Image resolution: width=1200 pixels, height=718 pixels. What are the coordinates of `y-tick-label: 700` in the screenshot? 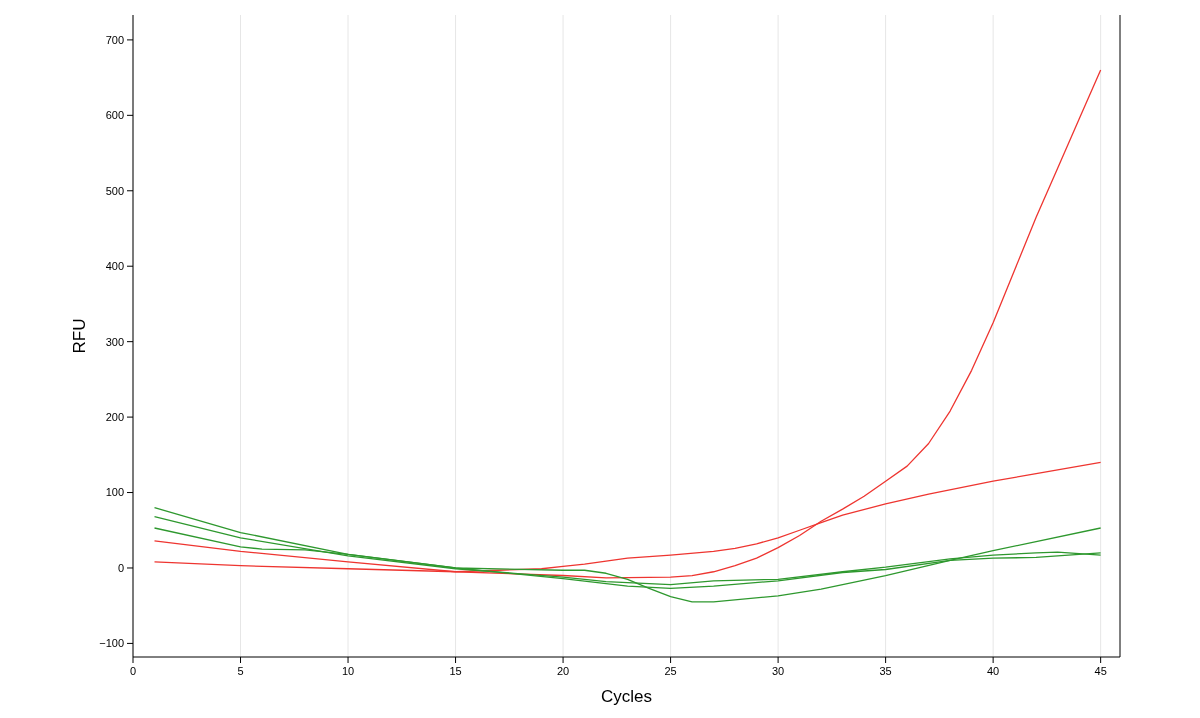 It's located at (114, 39).